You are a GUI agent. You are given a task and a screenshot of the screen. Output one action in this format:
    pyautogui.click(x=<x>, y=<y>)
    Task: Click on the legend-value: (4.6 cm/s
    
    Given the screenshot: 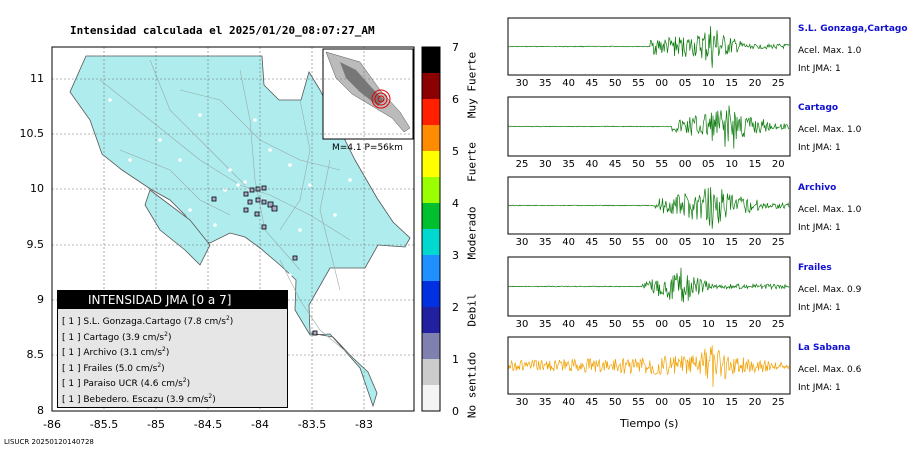 What is the action you would take?
    pyautogui.click(x=161, y=384)
    